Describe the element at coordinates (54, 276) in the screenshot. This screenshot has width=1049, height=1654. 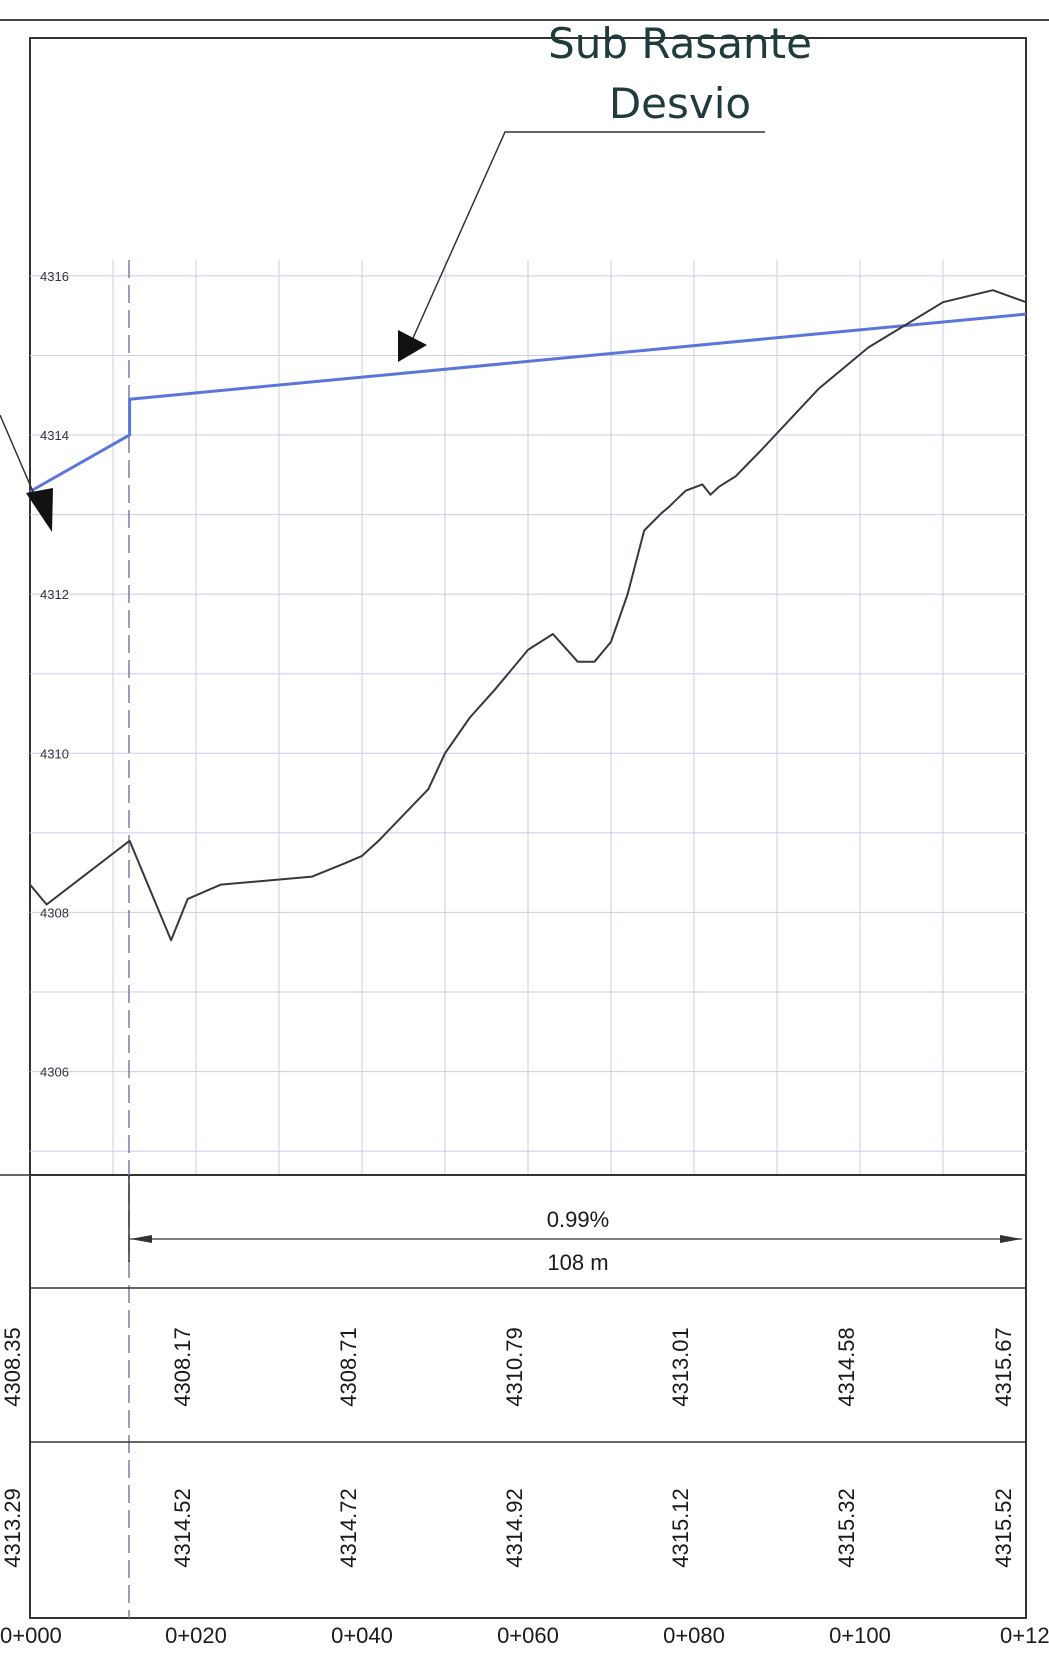
I see `y-tick-label: 4316` at that location.